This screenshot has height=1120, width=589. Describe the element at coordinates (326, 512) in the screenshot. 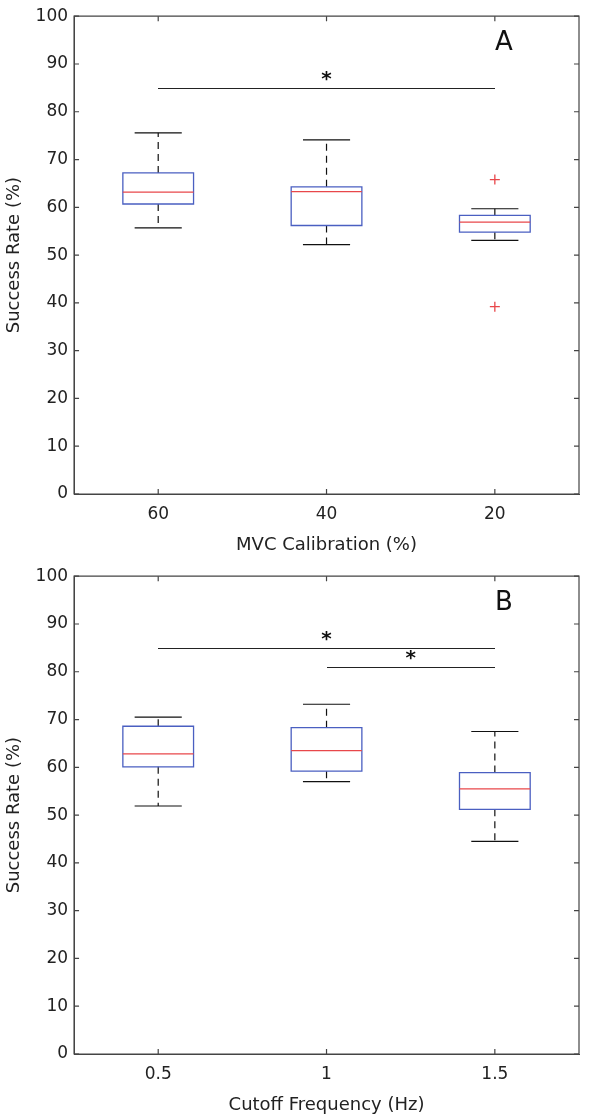

I see `x-tick-label: 40` at that location.